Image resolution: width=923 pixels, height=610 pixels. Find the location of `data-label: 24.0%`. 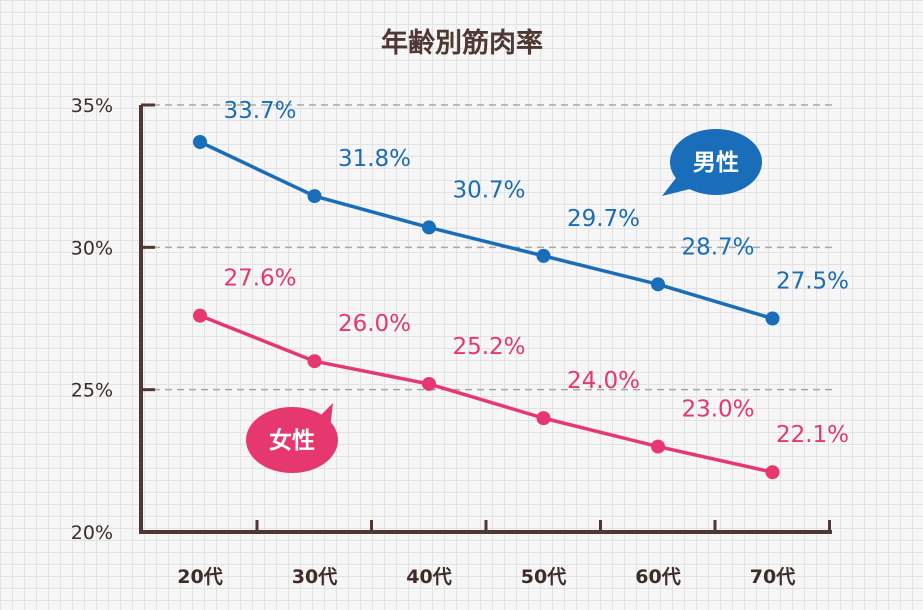

data-label: 24.0% is located at coordinates (603, 381).